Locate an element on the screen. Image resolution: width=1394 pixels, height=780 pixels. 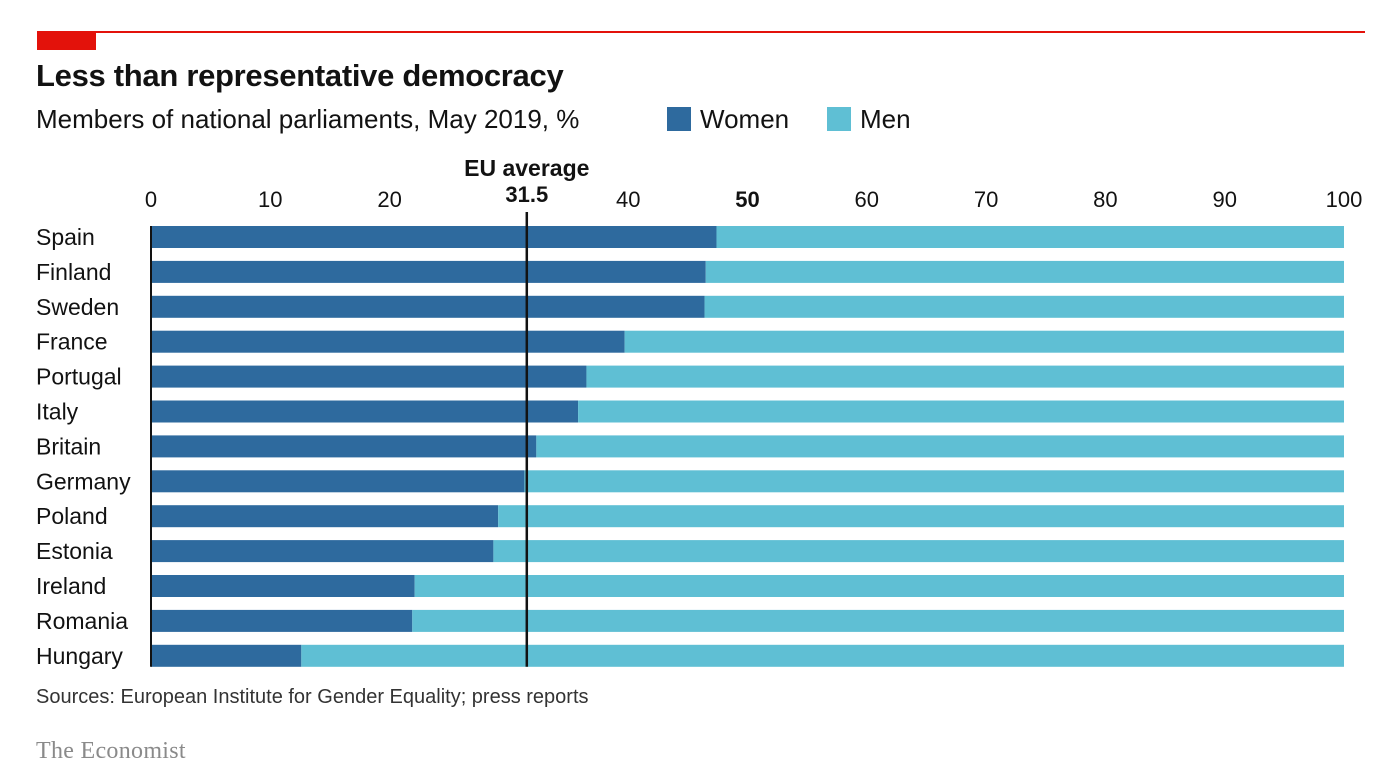
x-tick-label-10: 10 is located at coordinates (270, 199).